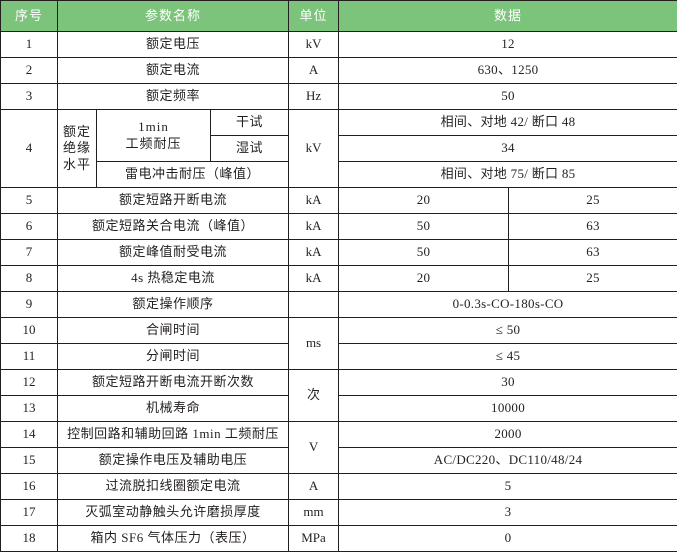  What do you see at coordinates (29, 227) in the screenshot?
I see `row-index: 6` at bounding box center [29, 227].